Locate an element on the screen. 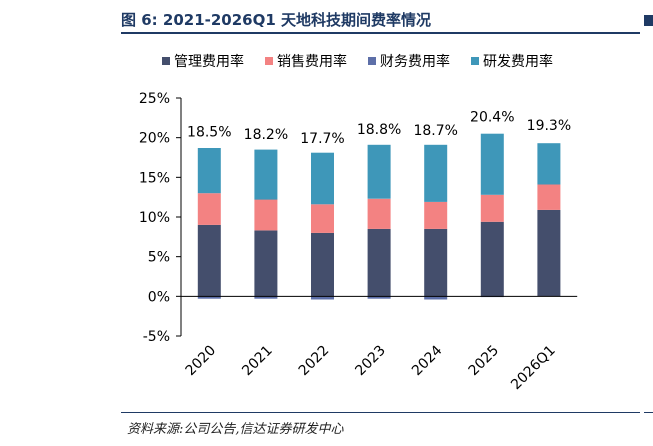 The width and height of the screenshot is (653, 446). figure-title: 图 6: 2021-2026Q1 天地科技期间费率情况 is located at coordinates (276, 20).